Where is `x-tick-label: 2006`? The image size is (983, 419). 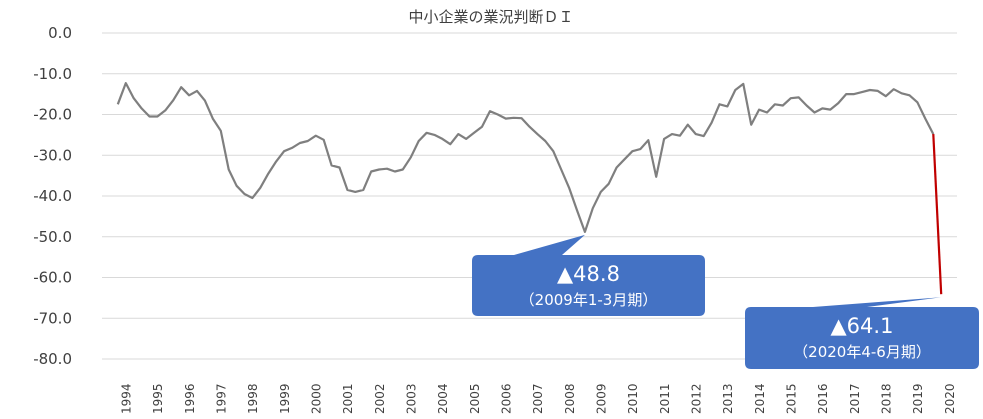
x-tick-label: 2006 is located at coordinates (507, 398).